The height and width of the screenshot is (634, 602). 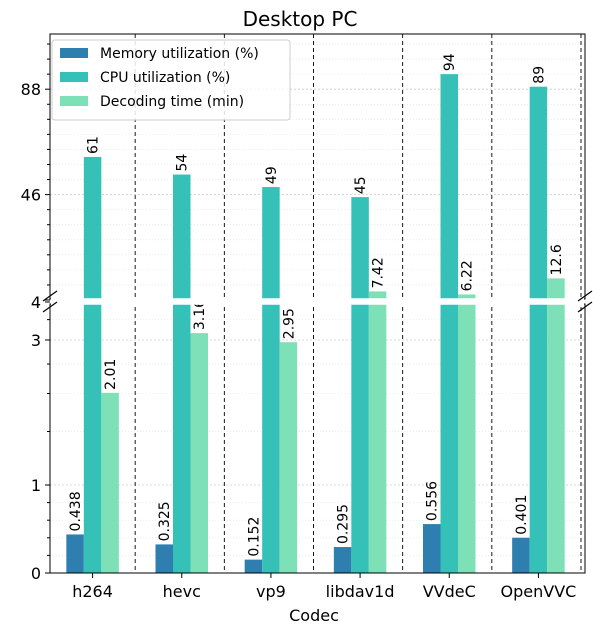 I want to click on x-tick-label: vp9, so click(x=271, y=591).